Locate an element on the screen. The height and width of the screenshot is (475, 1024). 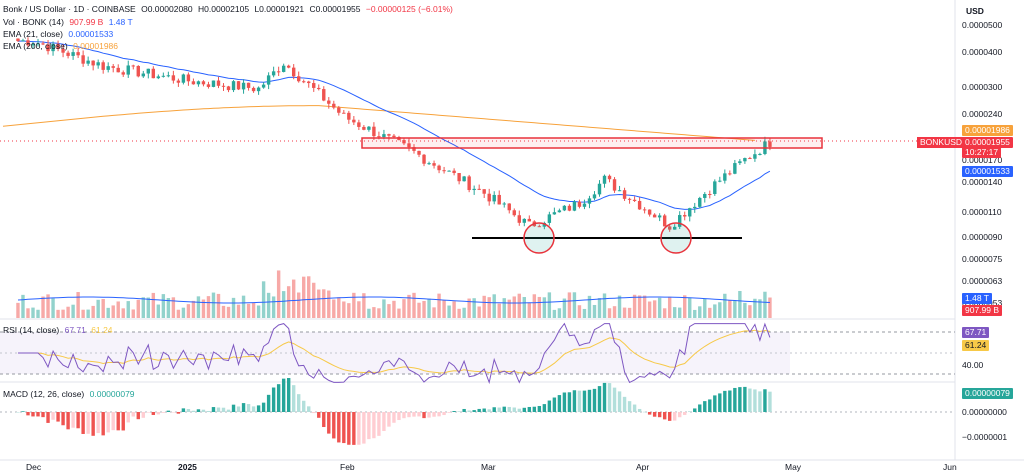
ohlc-close: C0.00001955 is located at coordinates (335, 9).